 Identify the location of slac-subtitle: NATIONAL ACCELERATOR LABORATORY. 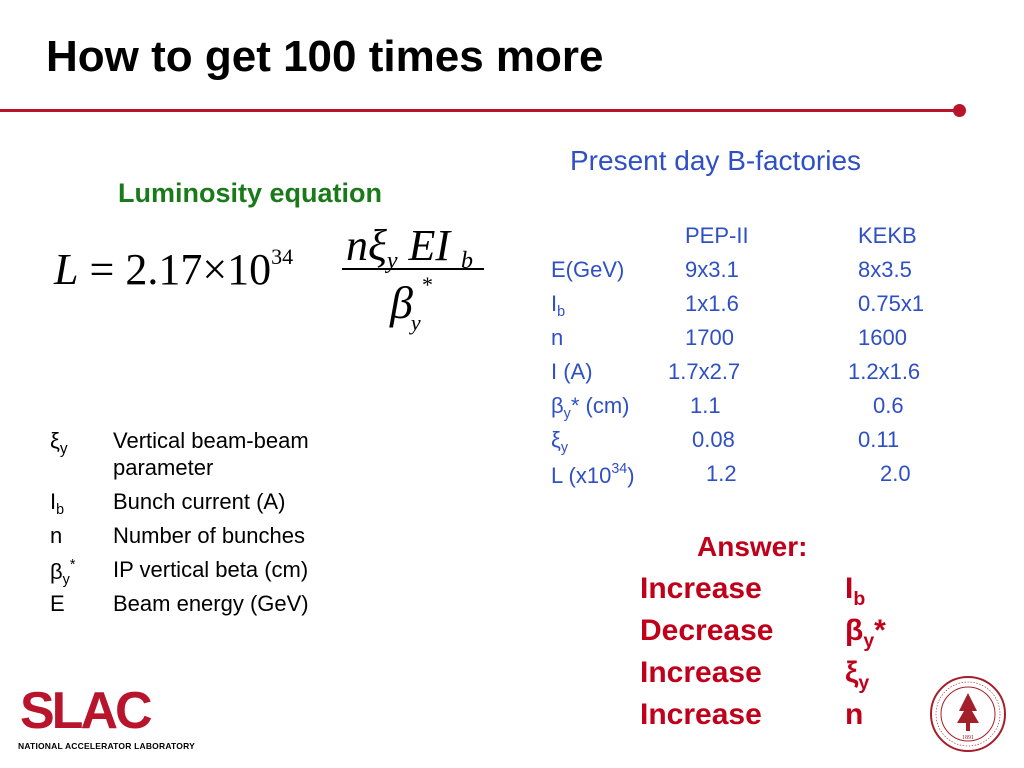
(106, 746).